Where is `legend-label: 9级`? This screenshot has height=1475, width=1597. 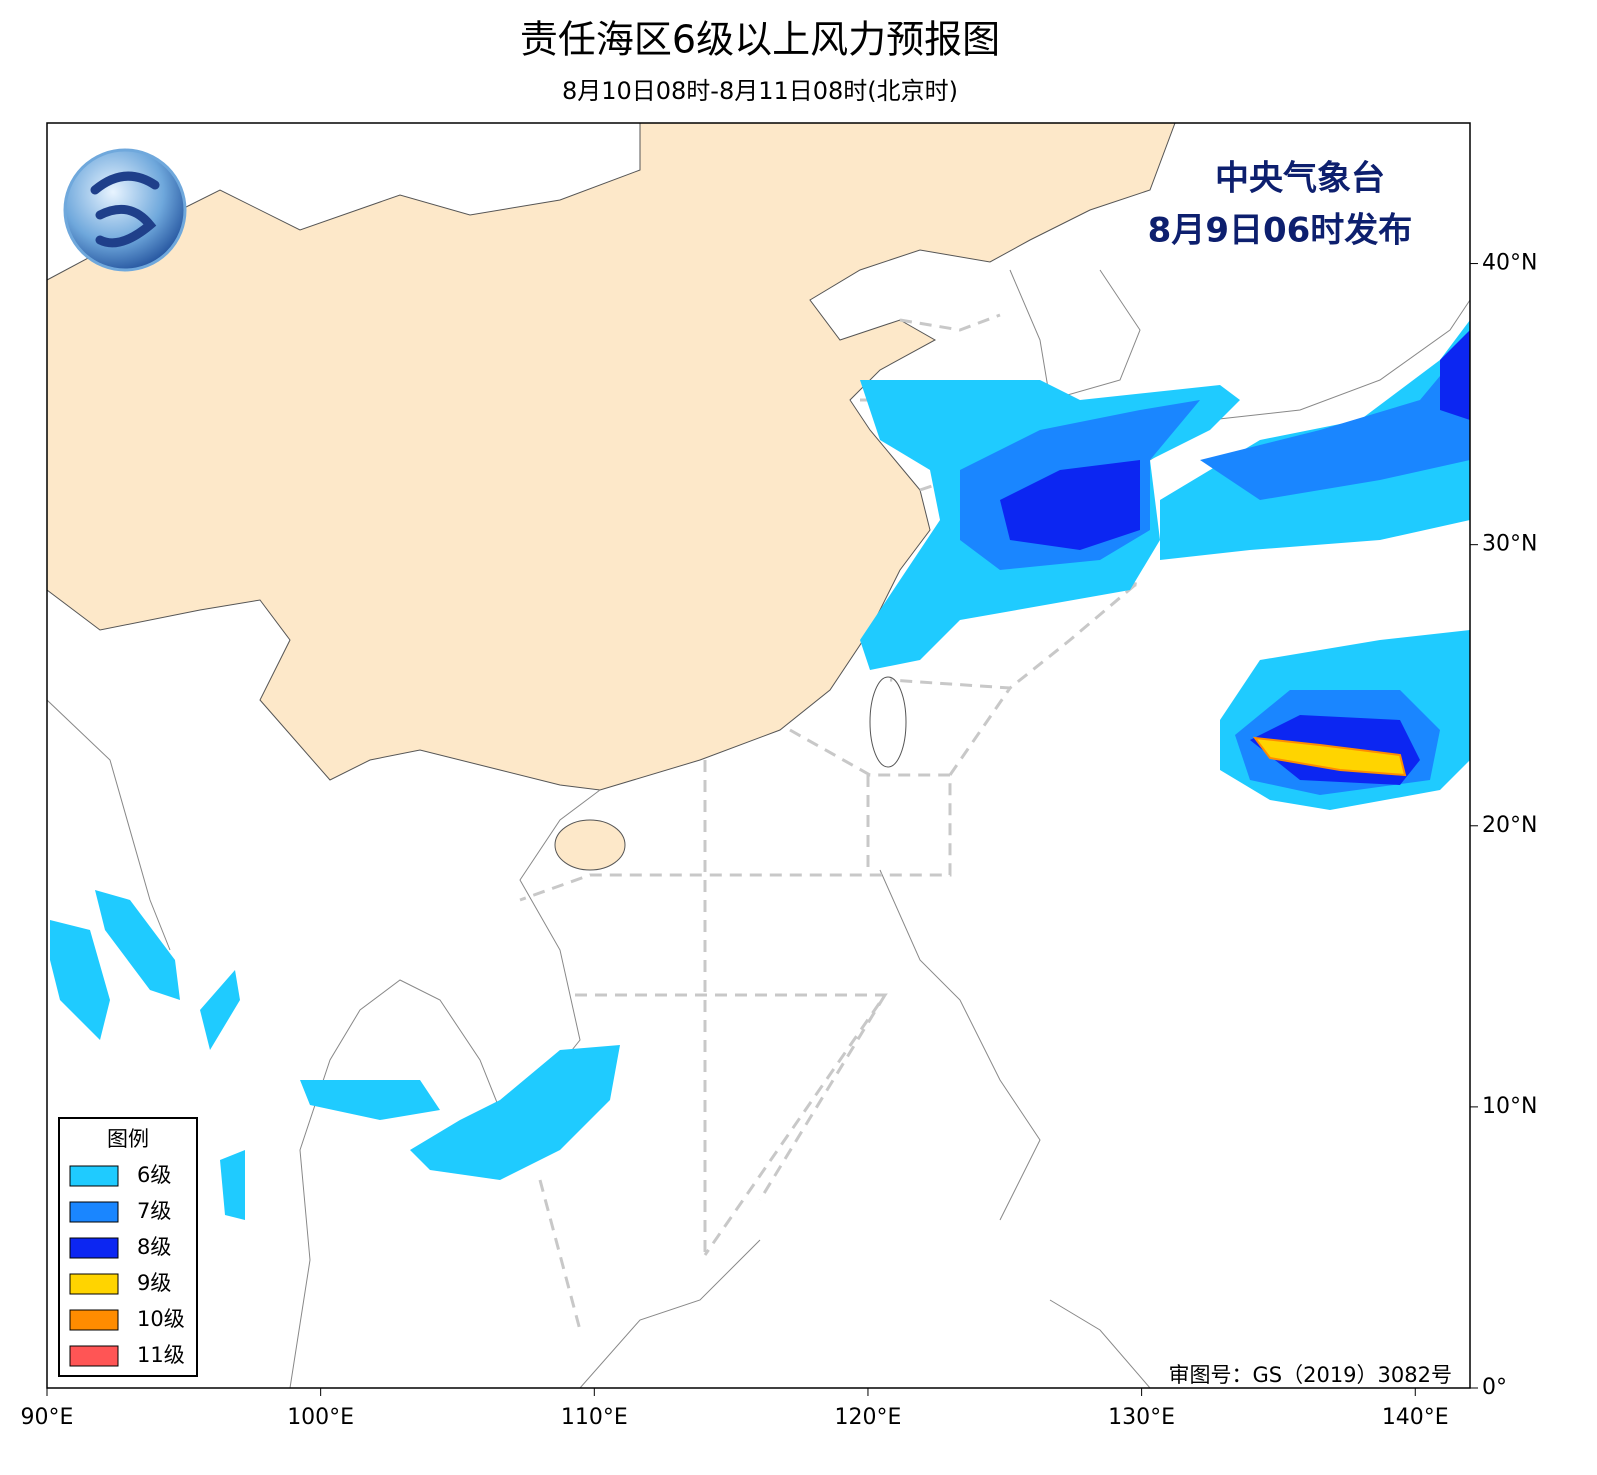
legend-label: 9级 is located at coordinates (154, 1283).